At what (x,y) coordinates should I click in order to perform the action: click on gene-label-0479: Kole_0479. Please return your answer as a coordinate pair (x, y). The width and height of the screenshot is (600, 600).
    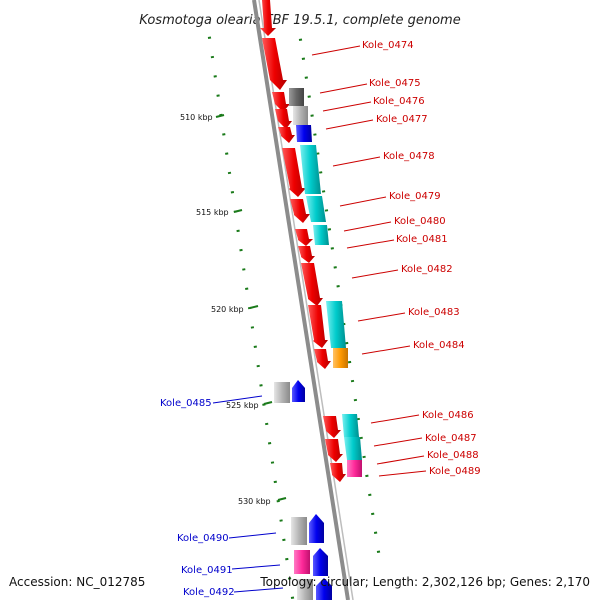
    Looking at the image, I should click on (415, 196).